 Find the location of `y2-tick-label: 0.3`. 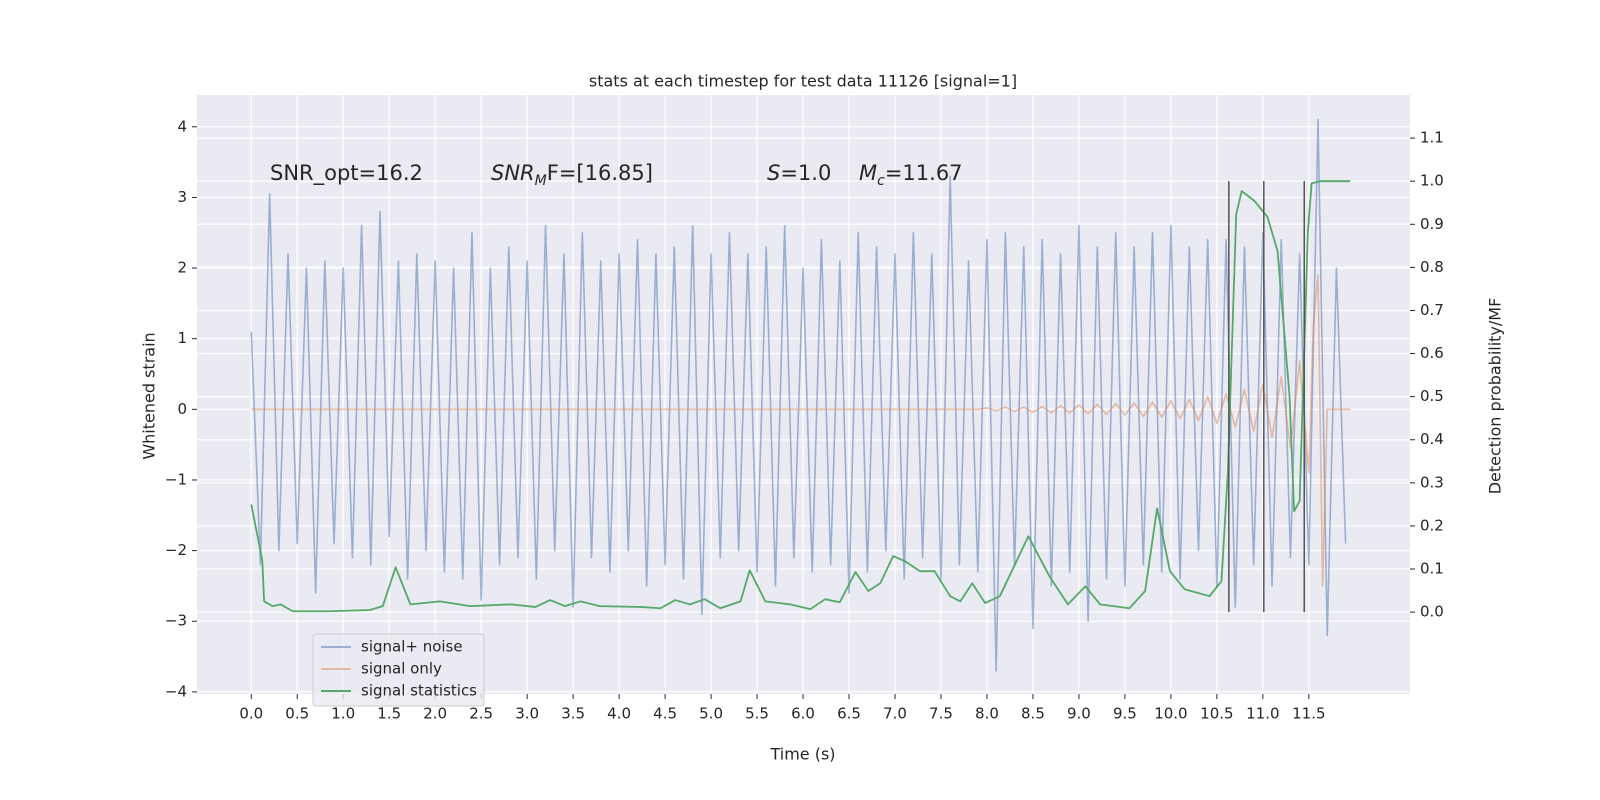

y2-tick-label: 0.3 is located at coordinates (1432, 482).